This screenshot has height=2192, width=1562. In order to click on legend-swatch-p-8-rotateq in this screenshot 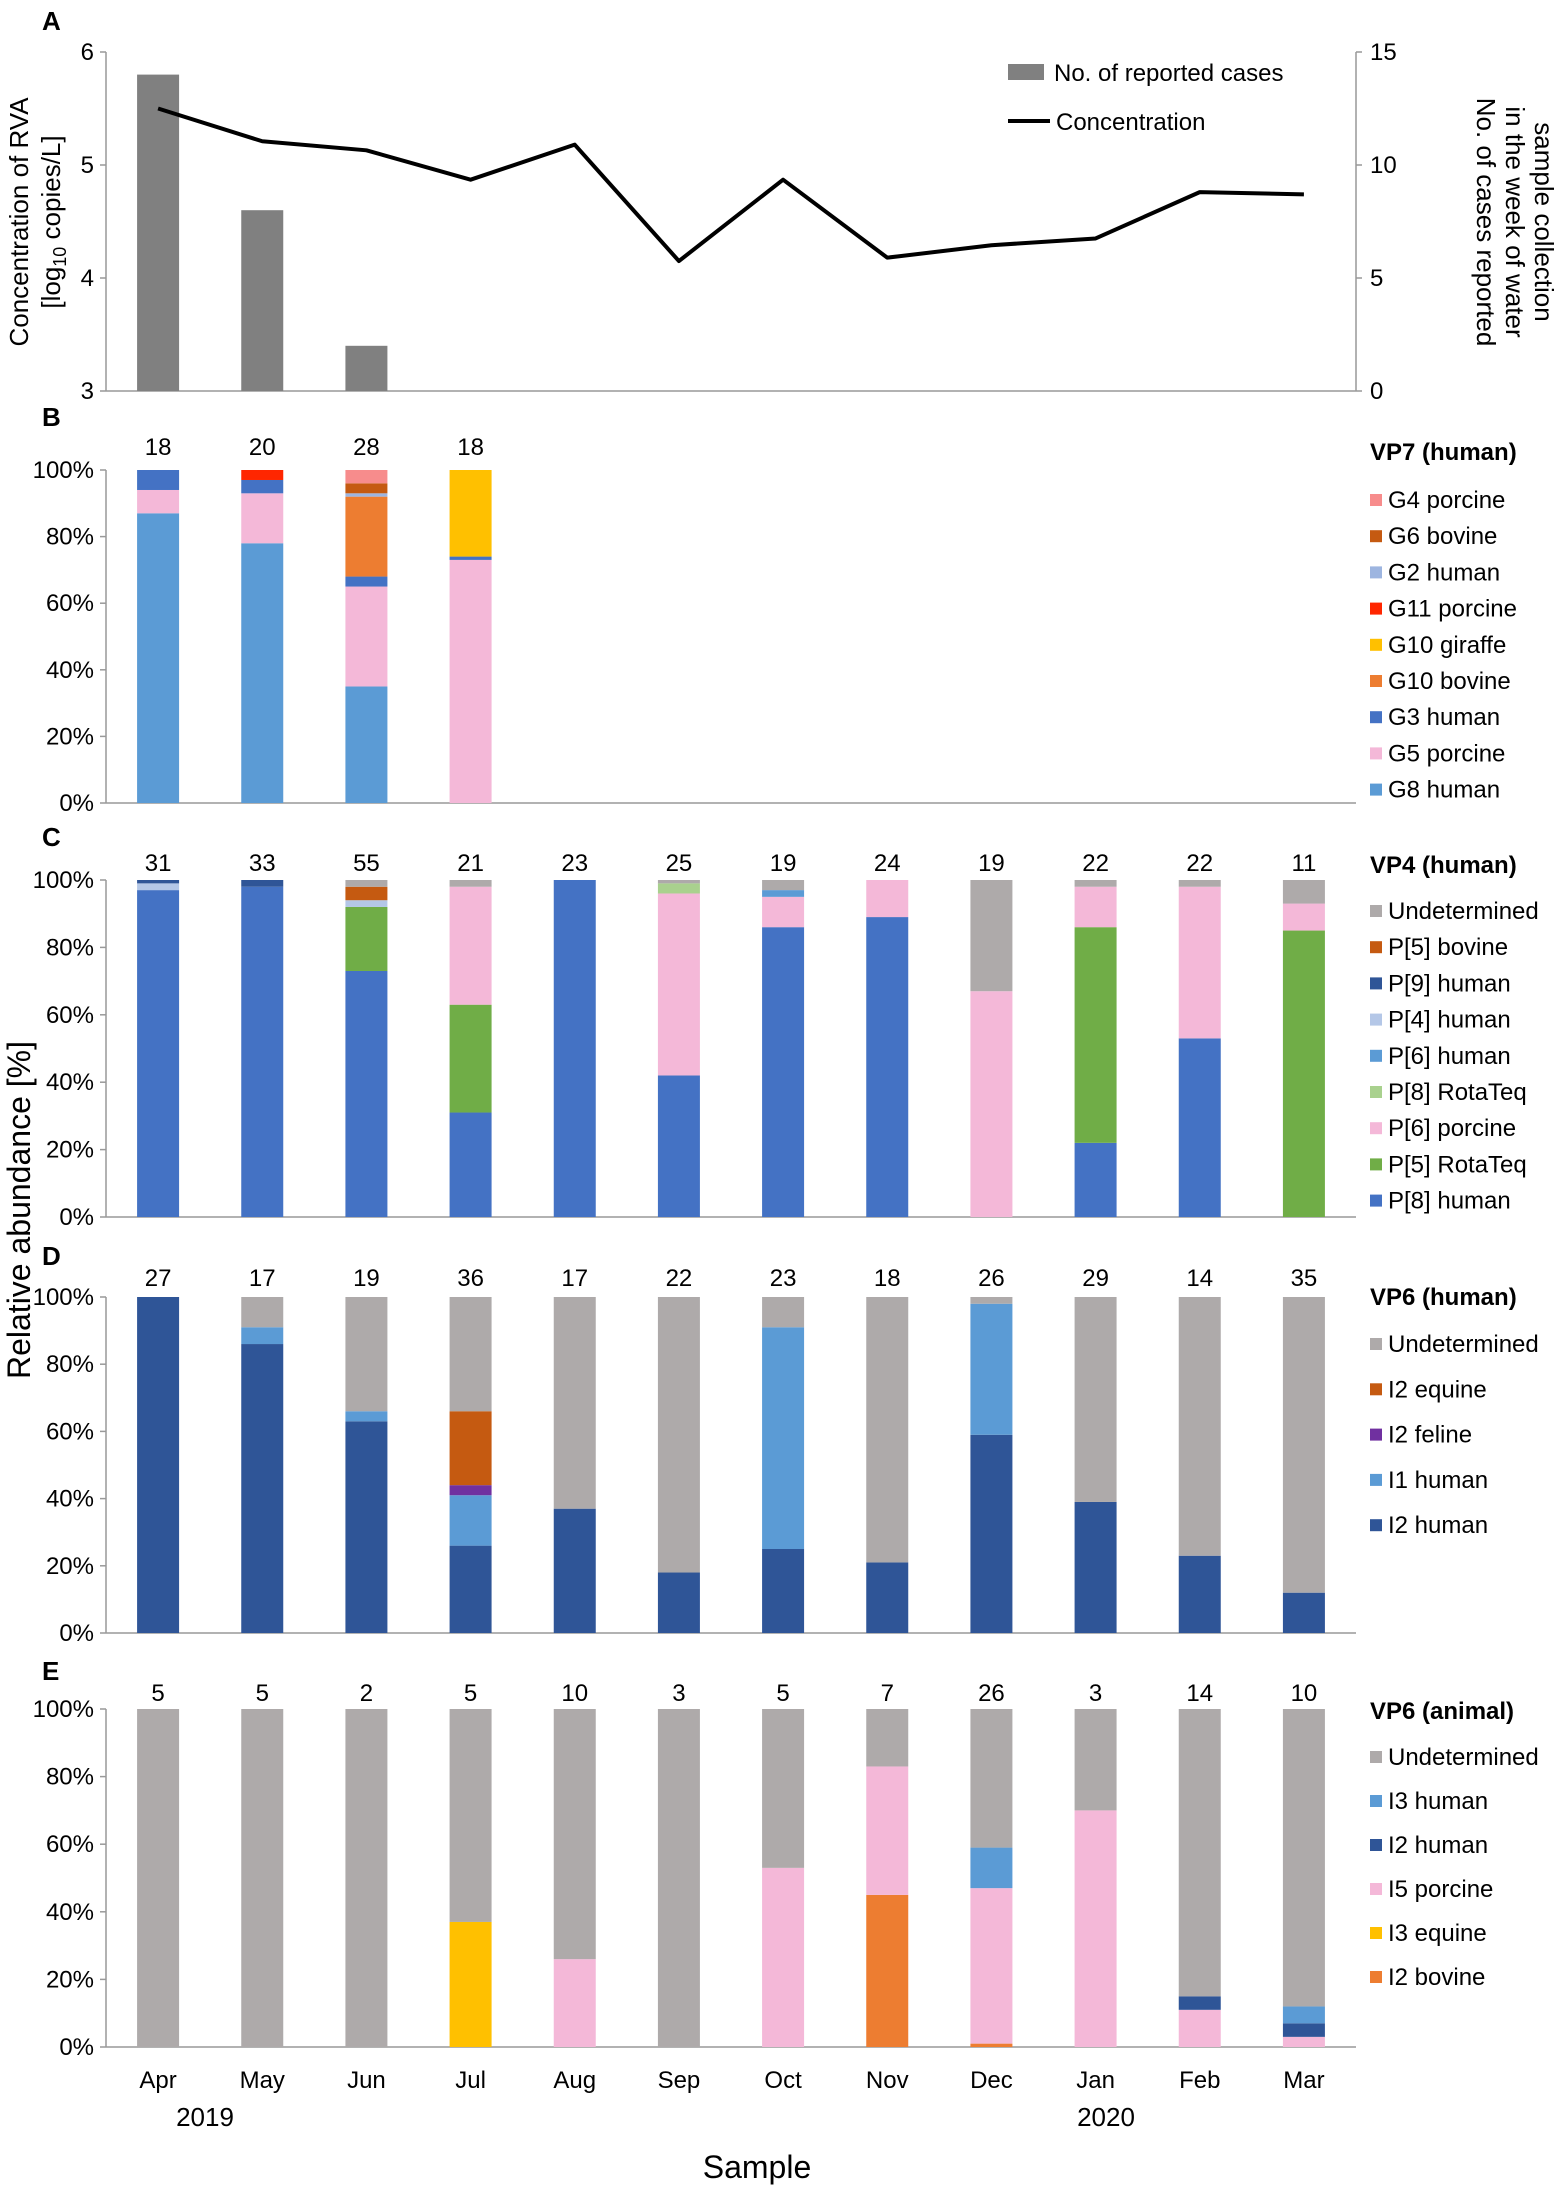, I will do `click(1376, 1092)`.